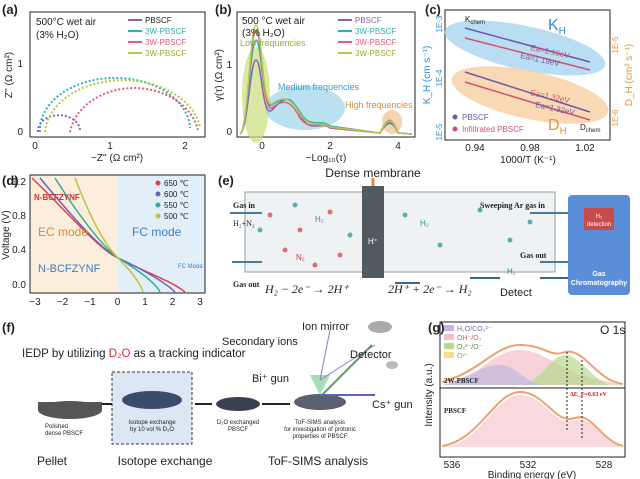 The width and height of the screenshot is (640, 479). Describe the element at coordinates (430, 289) in the screenshot. I see `equation: 2H⁺ + 2e⁻ → H₂` at that location.